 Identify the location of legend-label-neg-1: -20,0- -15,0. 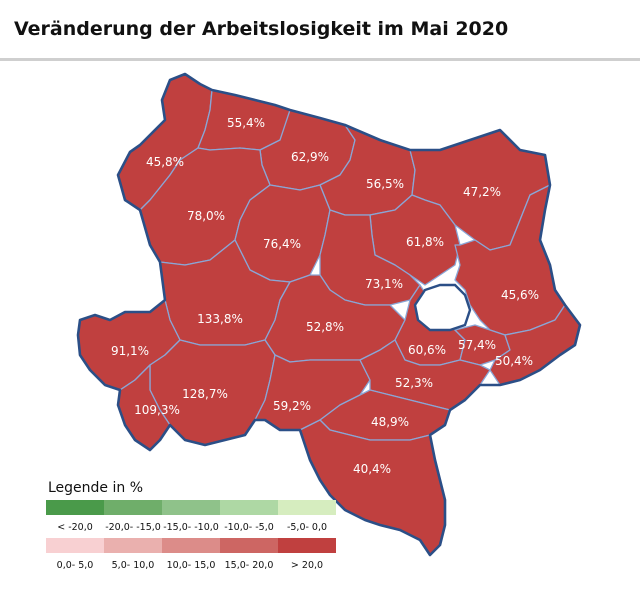
(133, 527).